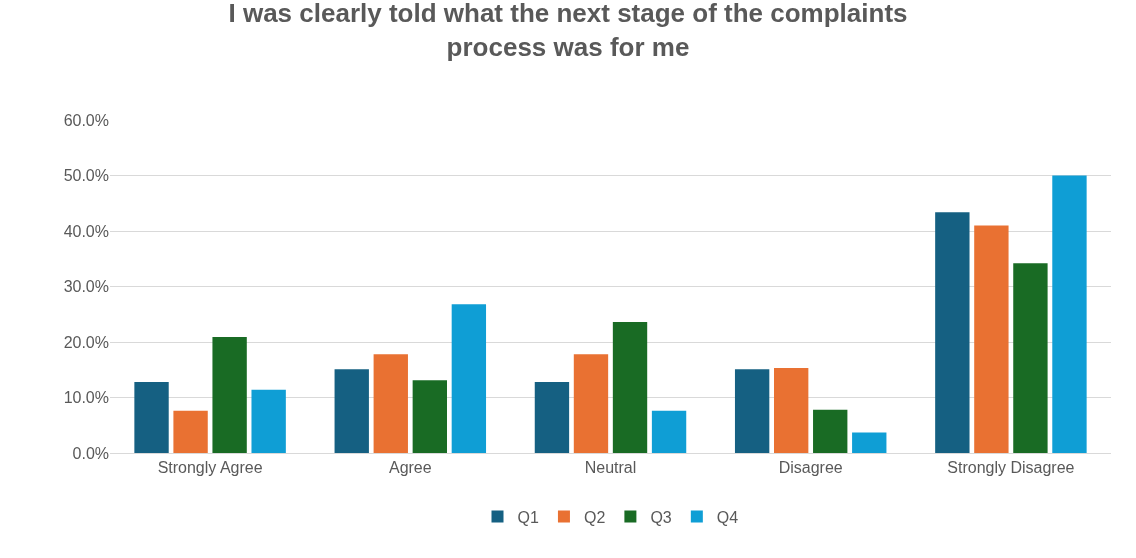 The height and width of the screenshot is (558, 1136). Describe the element at coordinates (610, 468) in the screenshot. I see `x-tick-label: Neutral` at that location.